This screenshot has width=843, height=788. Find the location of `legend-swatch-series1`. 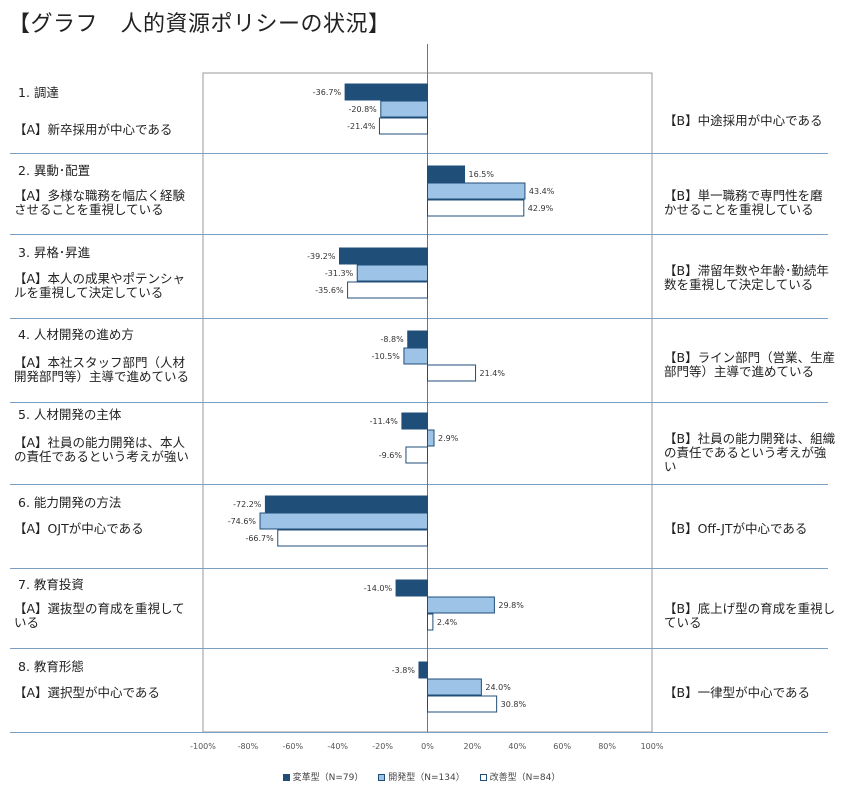

legend-swatch-series1 is located at coordinates (286, 777).